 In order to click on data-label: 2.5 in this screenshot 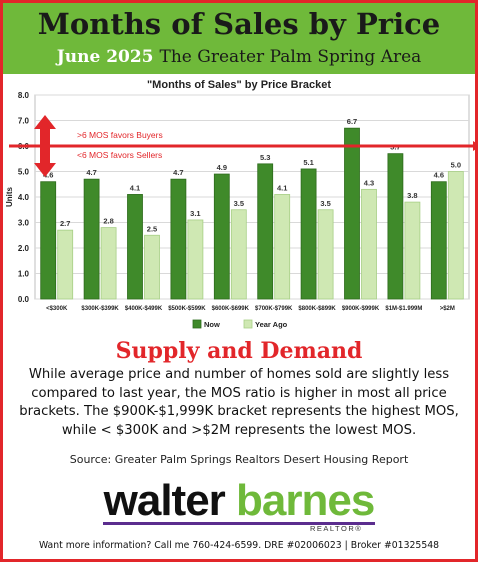, I will do `click(152, 228)`.